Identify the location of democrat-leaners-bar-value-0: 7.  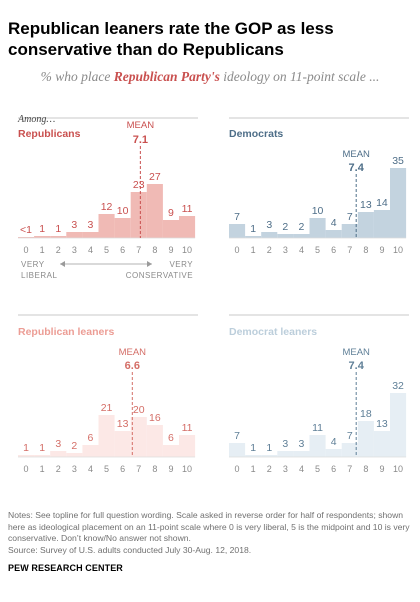
(237, 436).